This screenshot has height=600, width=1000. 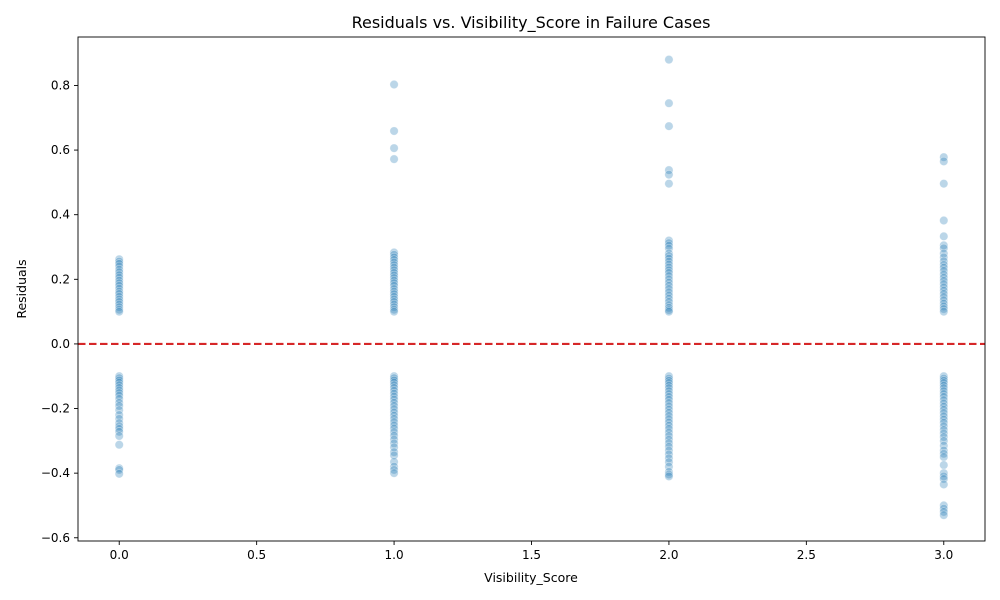 I want to click on x-axis-label: Visibility_Score, so click(x=531, y=577).